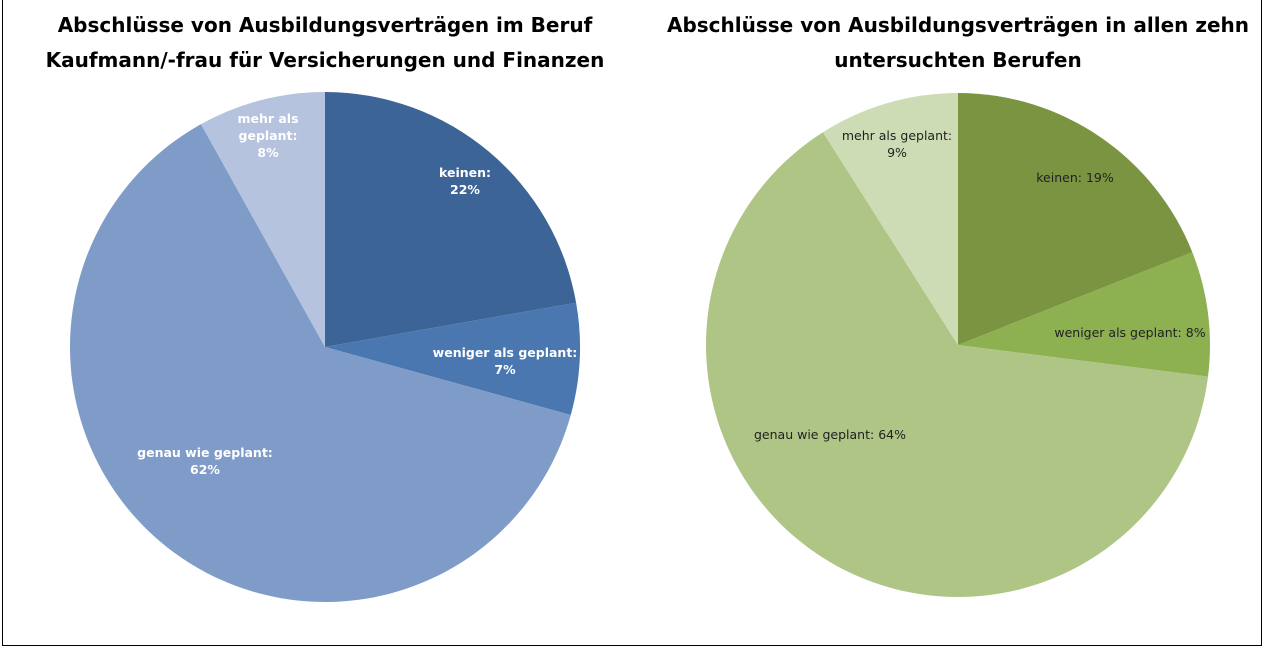 The height and width of the screenshot is (650, 1266). I want to click on data-label: mehr als geplant: 9%, so click(897, 144).